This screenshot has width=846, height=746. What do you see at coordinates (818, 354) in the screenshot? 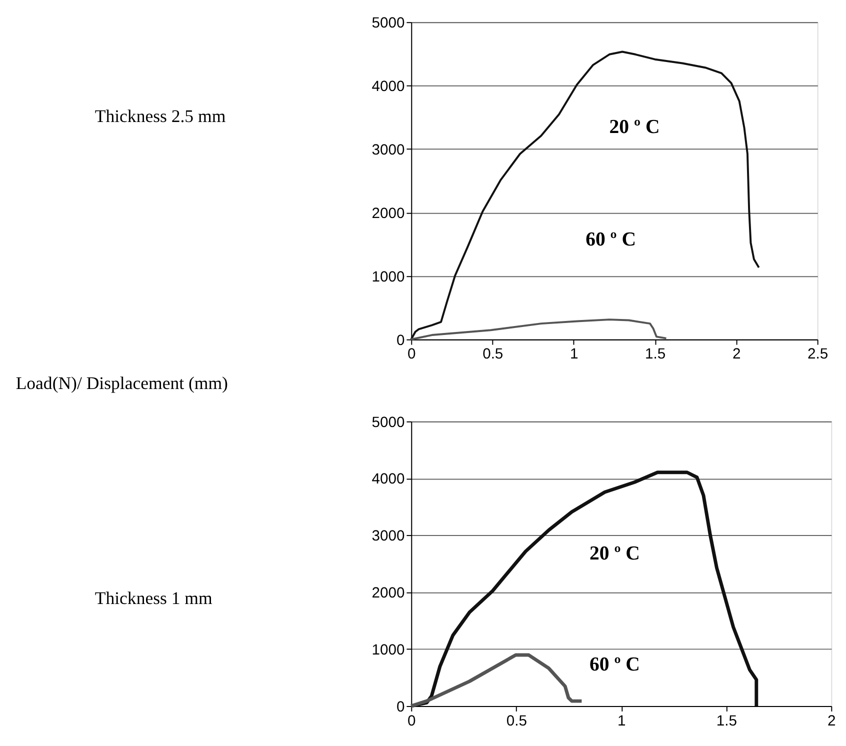
I see `x-tick-label: 2.5` at bounding box center [818, 354].